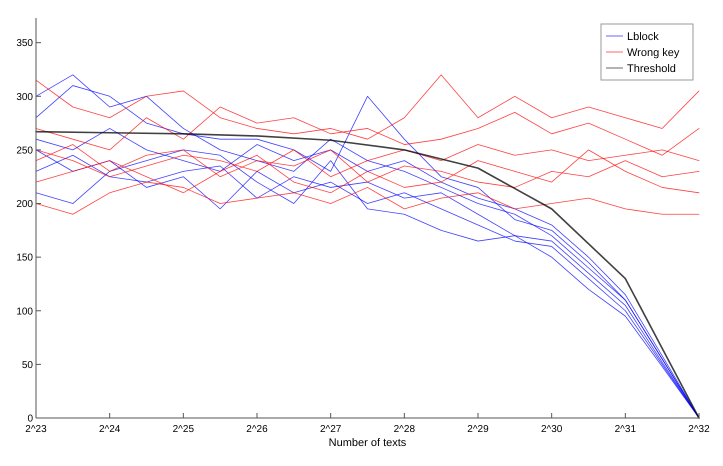 The image size is (723, 466). I want to click on x-tick-label: 2^28, so click(405, 429).